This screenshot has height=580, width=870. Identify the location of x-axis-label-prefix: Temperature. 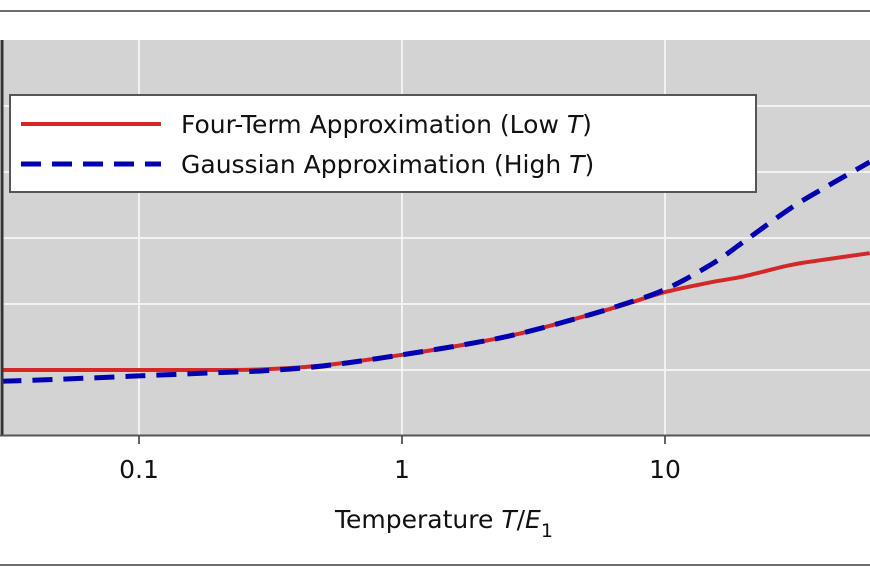
(418, 519).